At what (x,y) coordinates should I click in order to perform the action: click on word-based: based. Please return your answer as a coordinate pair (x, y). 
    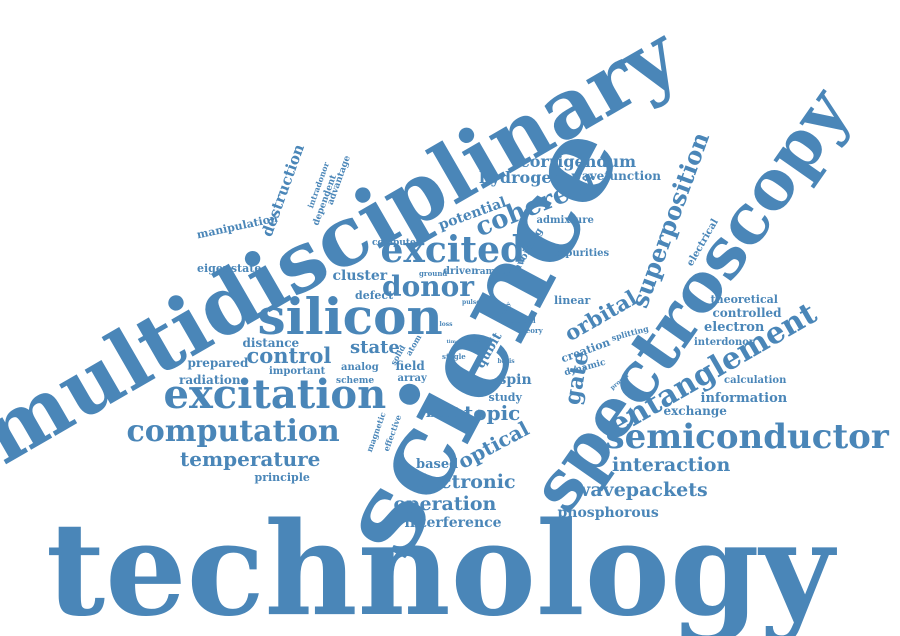
    Looking at the image, I should click on (437, 464).